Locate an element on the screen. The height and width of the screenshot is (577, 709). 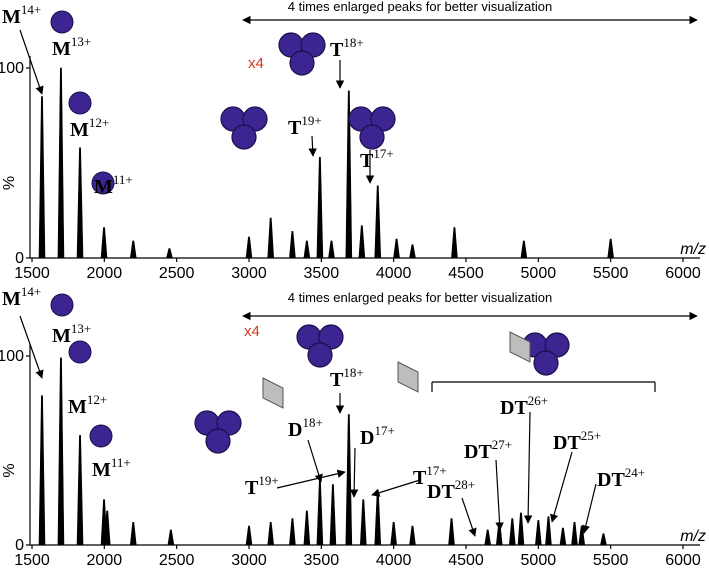
ion-label: M11+ is located at coordinates (113, 185).